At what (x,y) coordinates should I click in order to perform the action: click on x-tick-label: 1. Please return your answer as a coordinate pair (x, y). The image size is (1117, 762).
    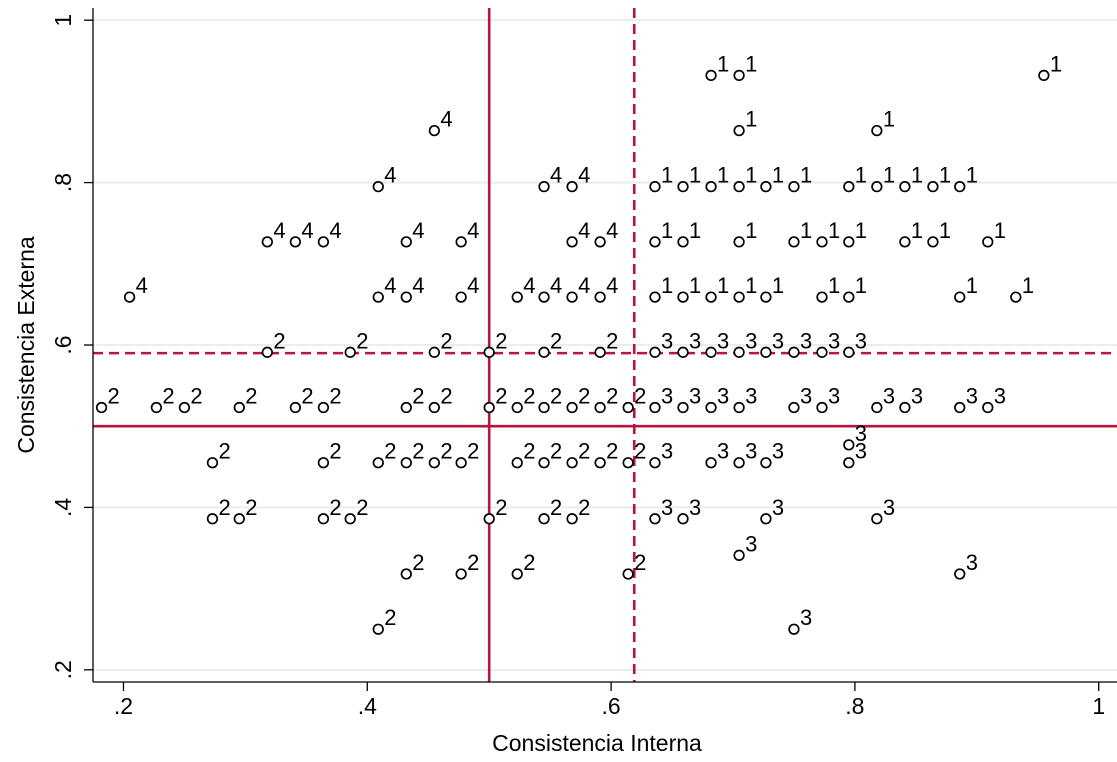
    Looking at the image, I should click on (1098, 706).